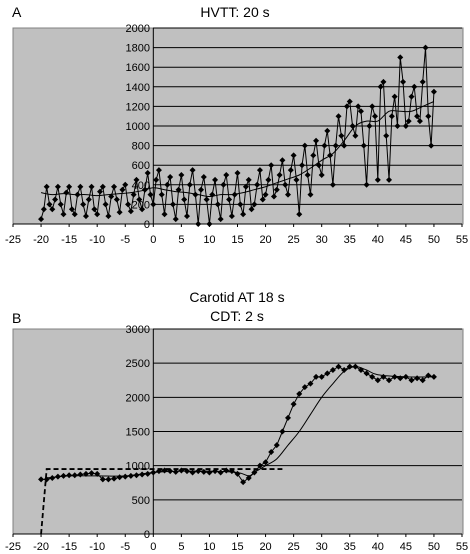 The width and height of the screenshot is (470, 554). Describe the element at coordinates (434, 240) in the screenshot. I see `x-tick-label: 50` at that location.